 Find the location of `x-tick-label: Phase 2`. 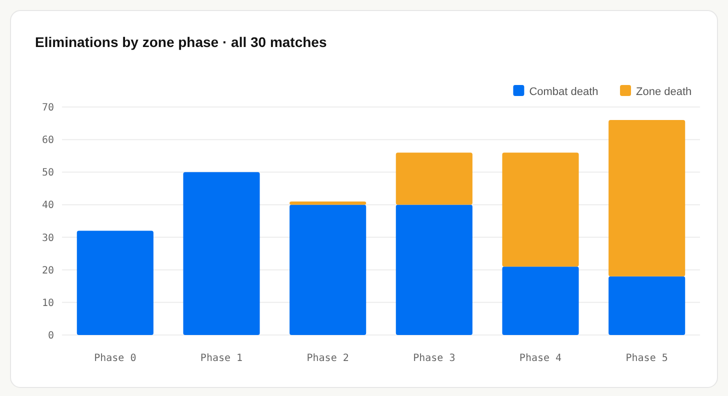

x-tick-label: Phase 2 is located at coordinates (327, 358).